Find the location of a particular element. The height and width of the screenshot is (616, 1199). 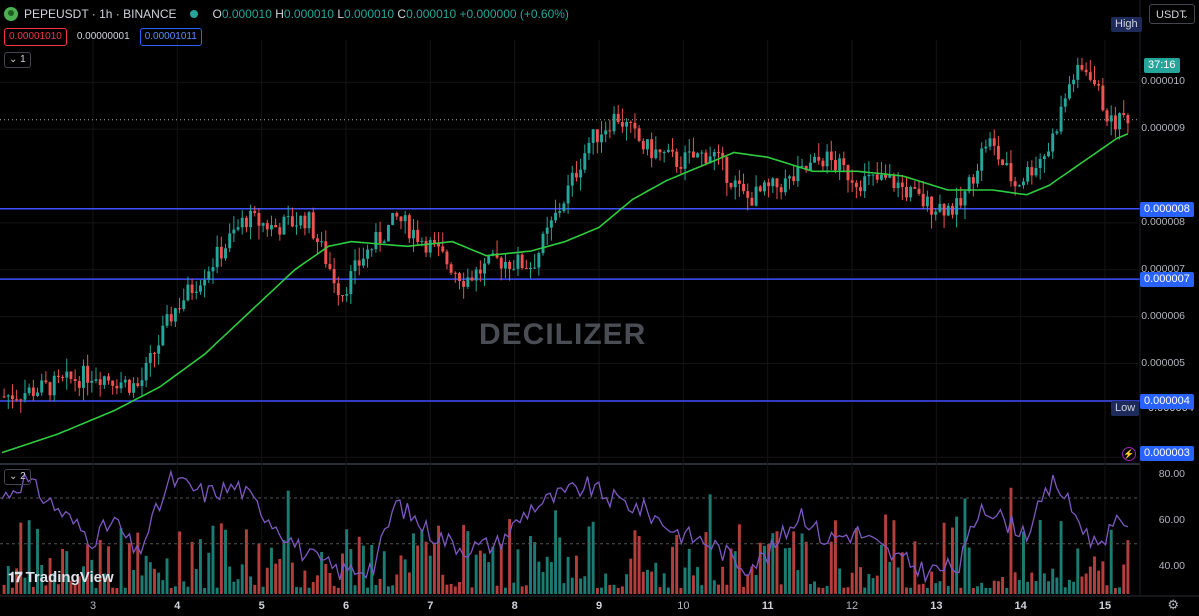

y-axis-tick: 0.000006 is located at coordinates (1163, 315).